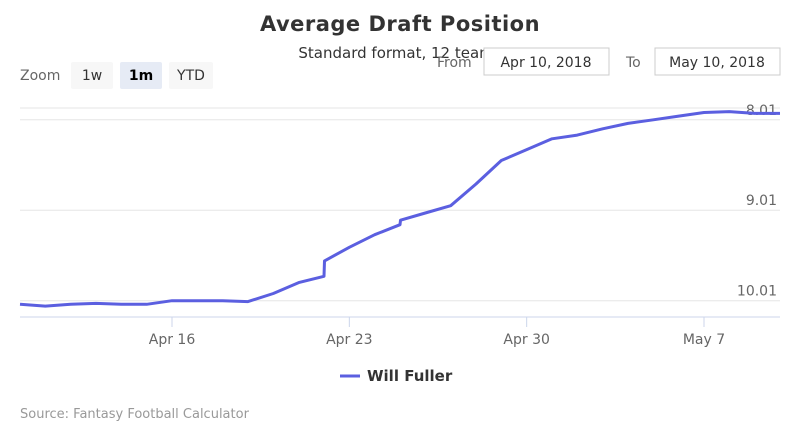 This screenshot has width=800, height=440. Describe the element at coordinates (400, 24) in the screenshot. I see `chart-title: Average Draft Position` at that location.